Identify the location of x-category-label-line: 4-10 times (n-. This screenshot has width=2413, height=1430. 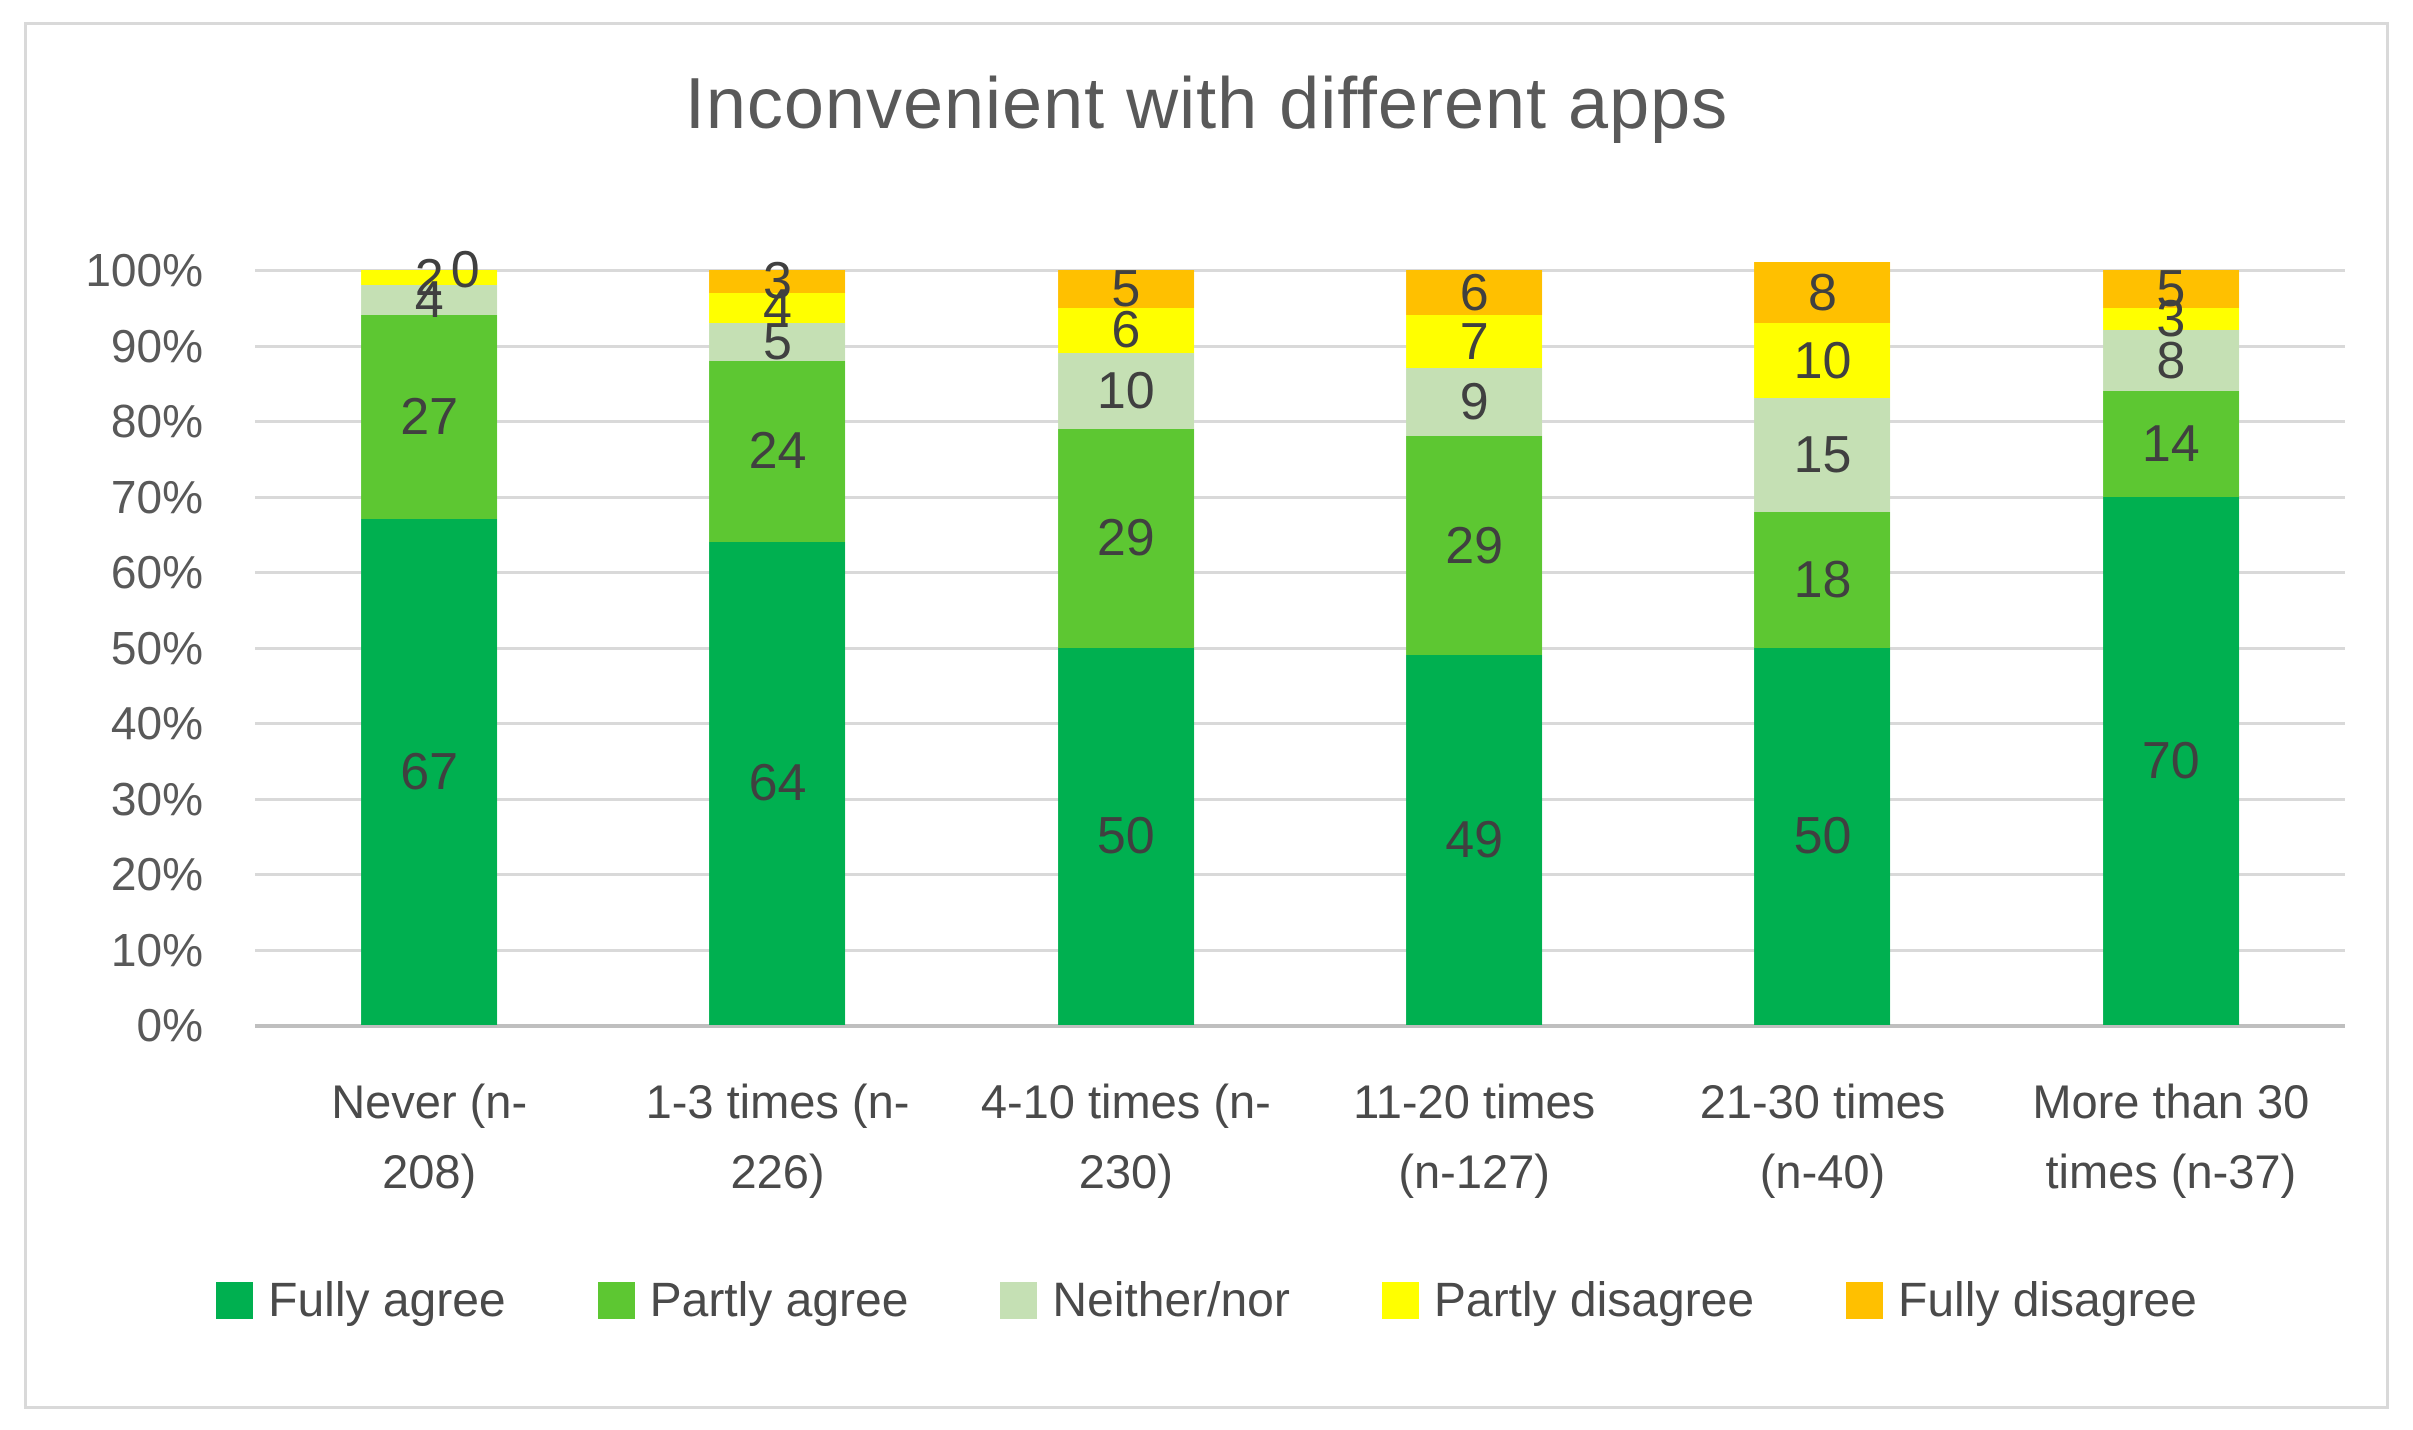
(1125, 1101).